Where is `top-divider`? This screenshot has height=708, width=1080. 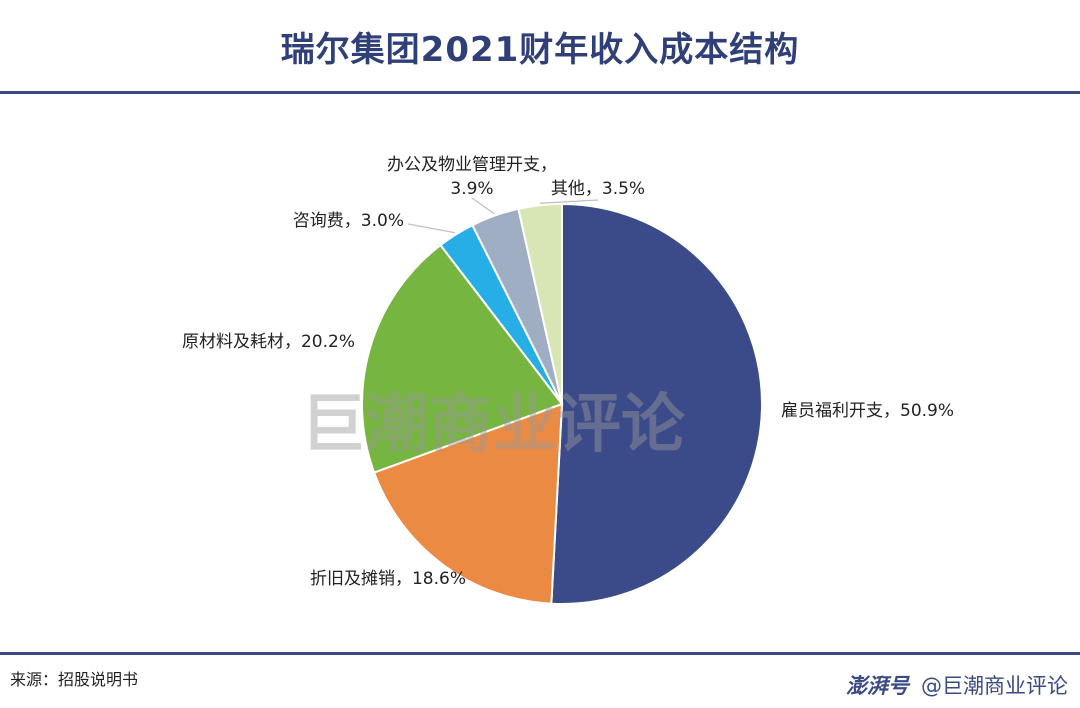
top-divider is located at coordinates (540, 92).